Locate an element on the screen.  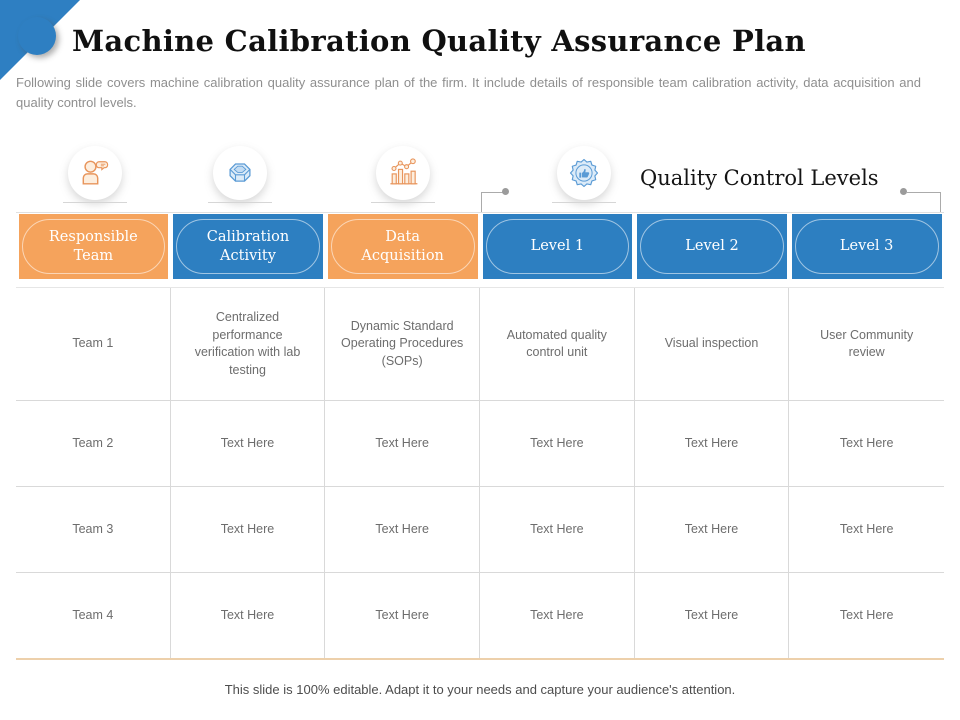
connector-right-vertical is located at coordinates (940, 202).